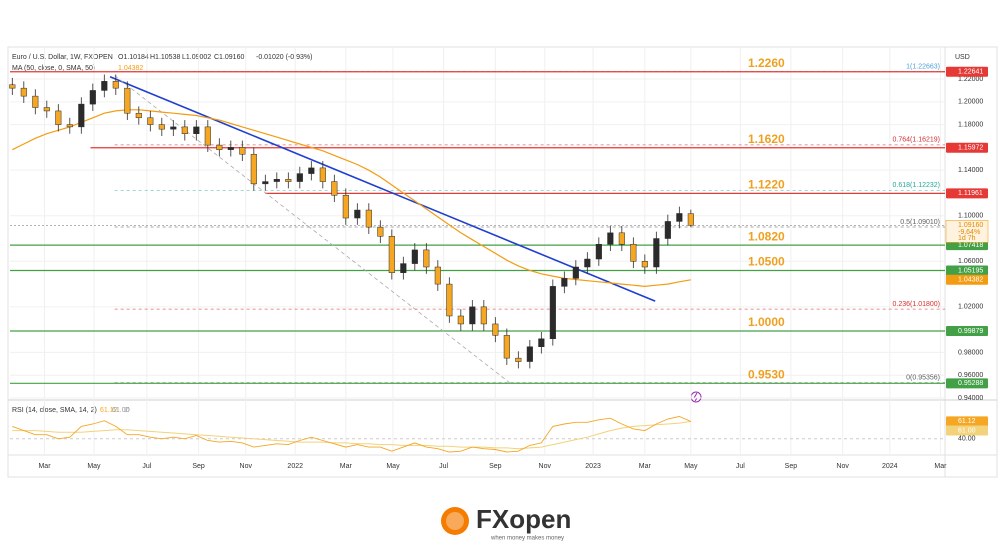 The height and width of the screenshot is (549, 1000). Describe the element at coordinates (766, 185) in the screenshot. I see `level-label: 1.1220` at that location.